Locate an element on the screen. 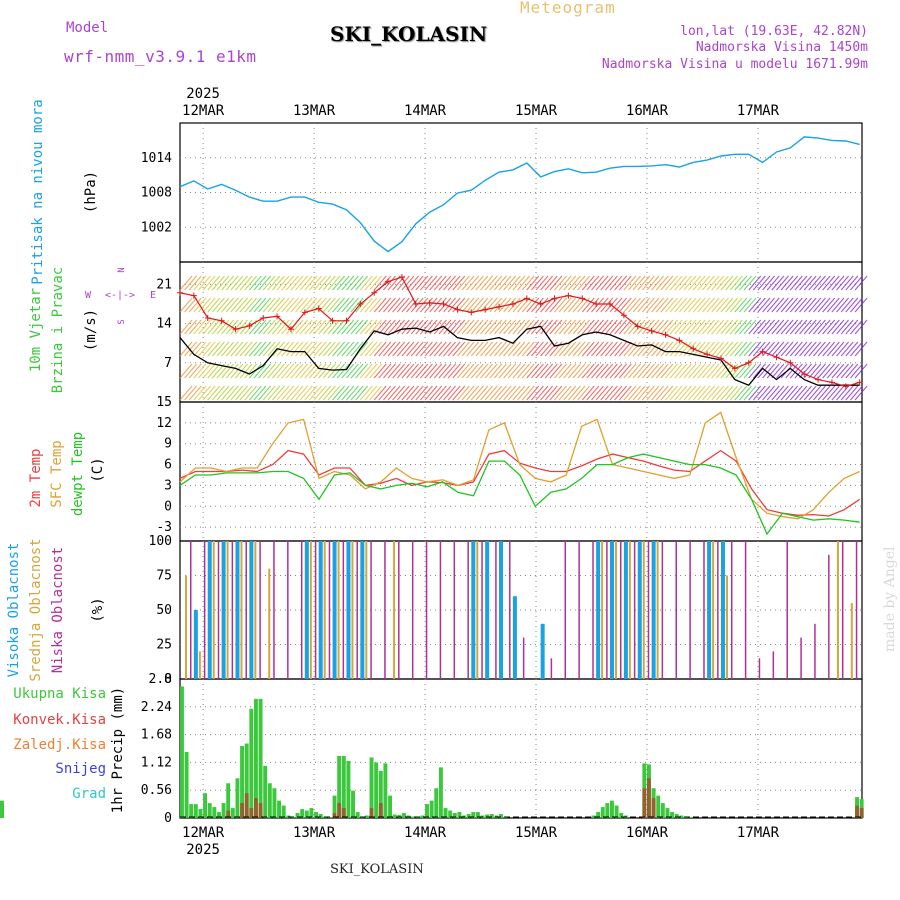 Image resolution: width=900 pixels, height=900 pixels. pressure-axis-title: Pritisak na nivou mora is located at coordinates (38, 191).